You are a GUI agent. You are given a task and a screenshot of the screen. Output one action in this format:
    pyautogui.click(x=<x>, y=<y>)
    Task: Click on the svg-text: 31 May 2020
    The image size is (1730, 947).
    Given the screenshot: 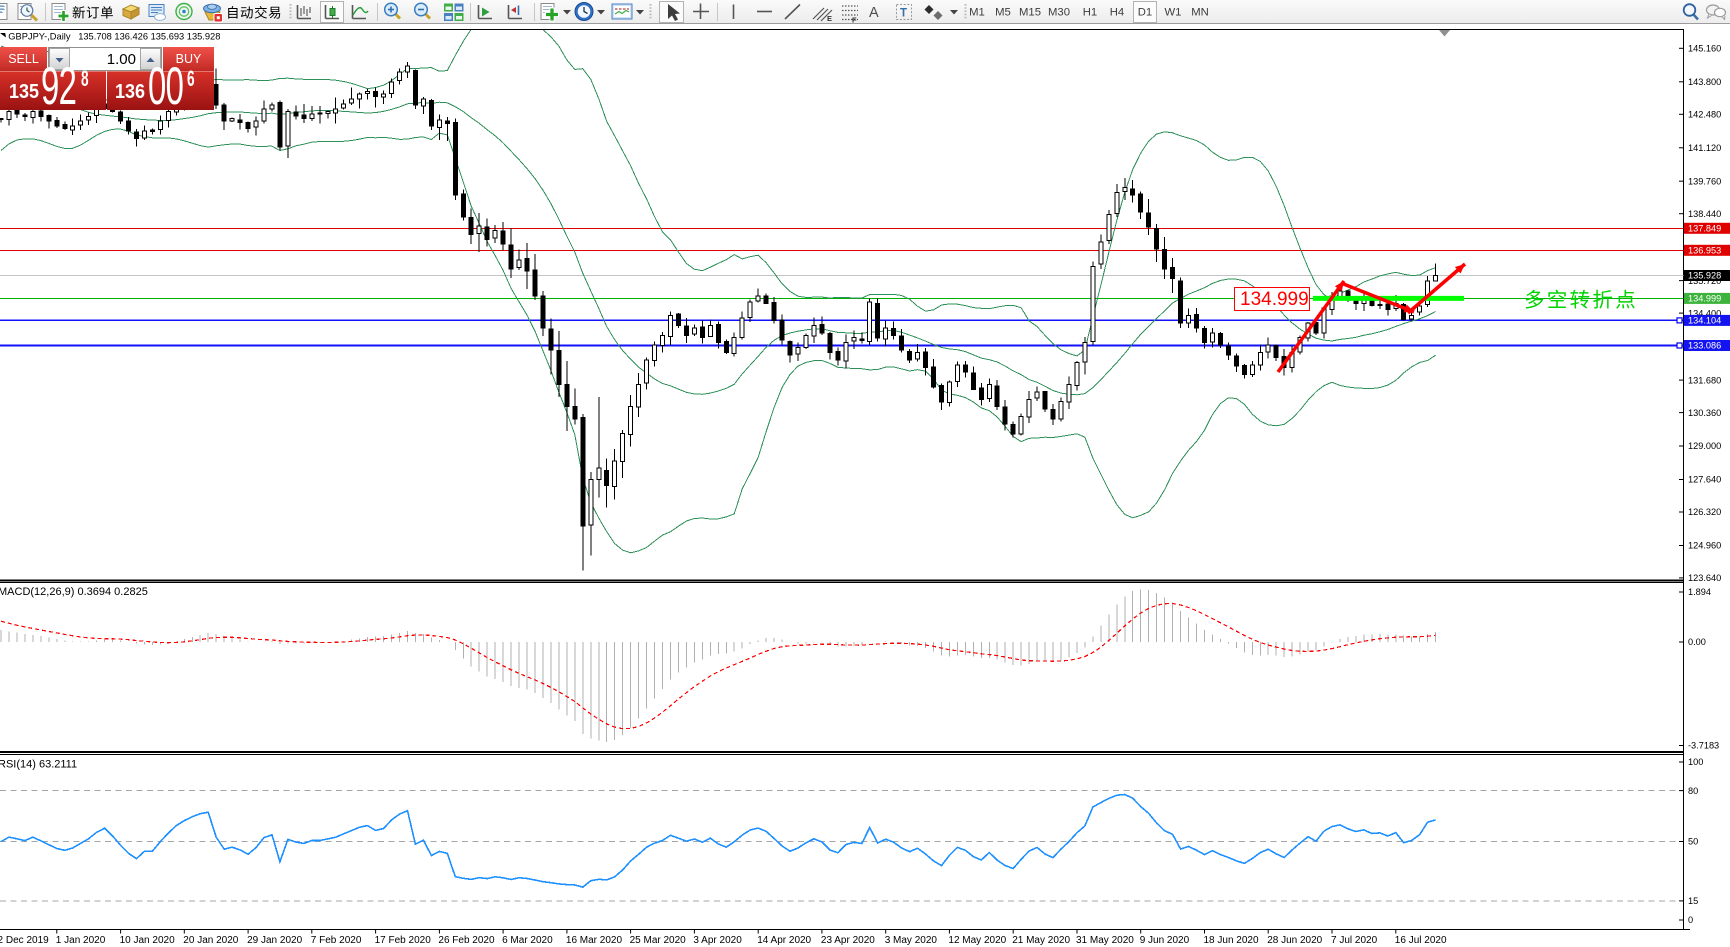 What is the action you would take?
    pyautogui.click(x=1105, y=940)
    